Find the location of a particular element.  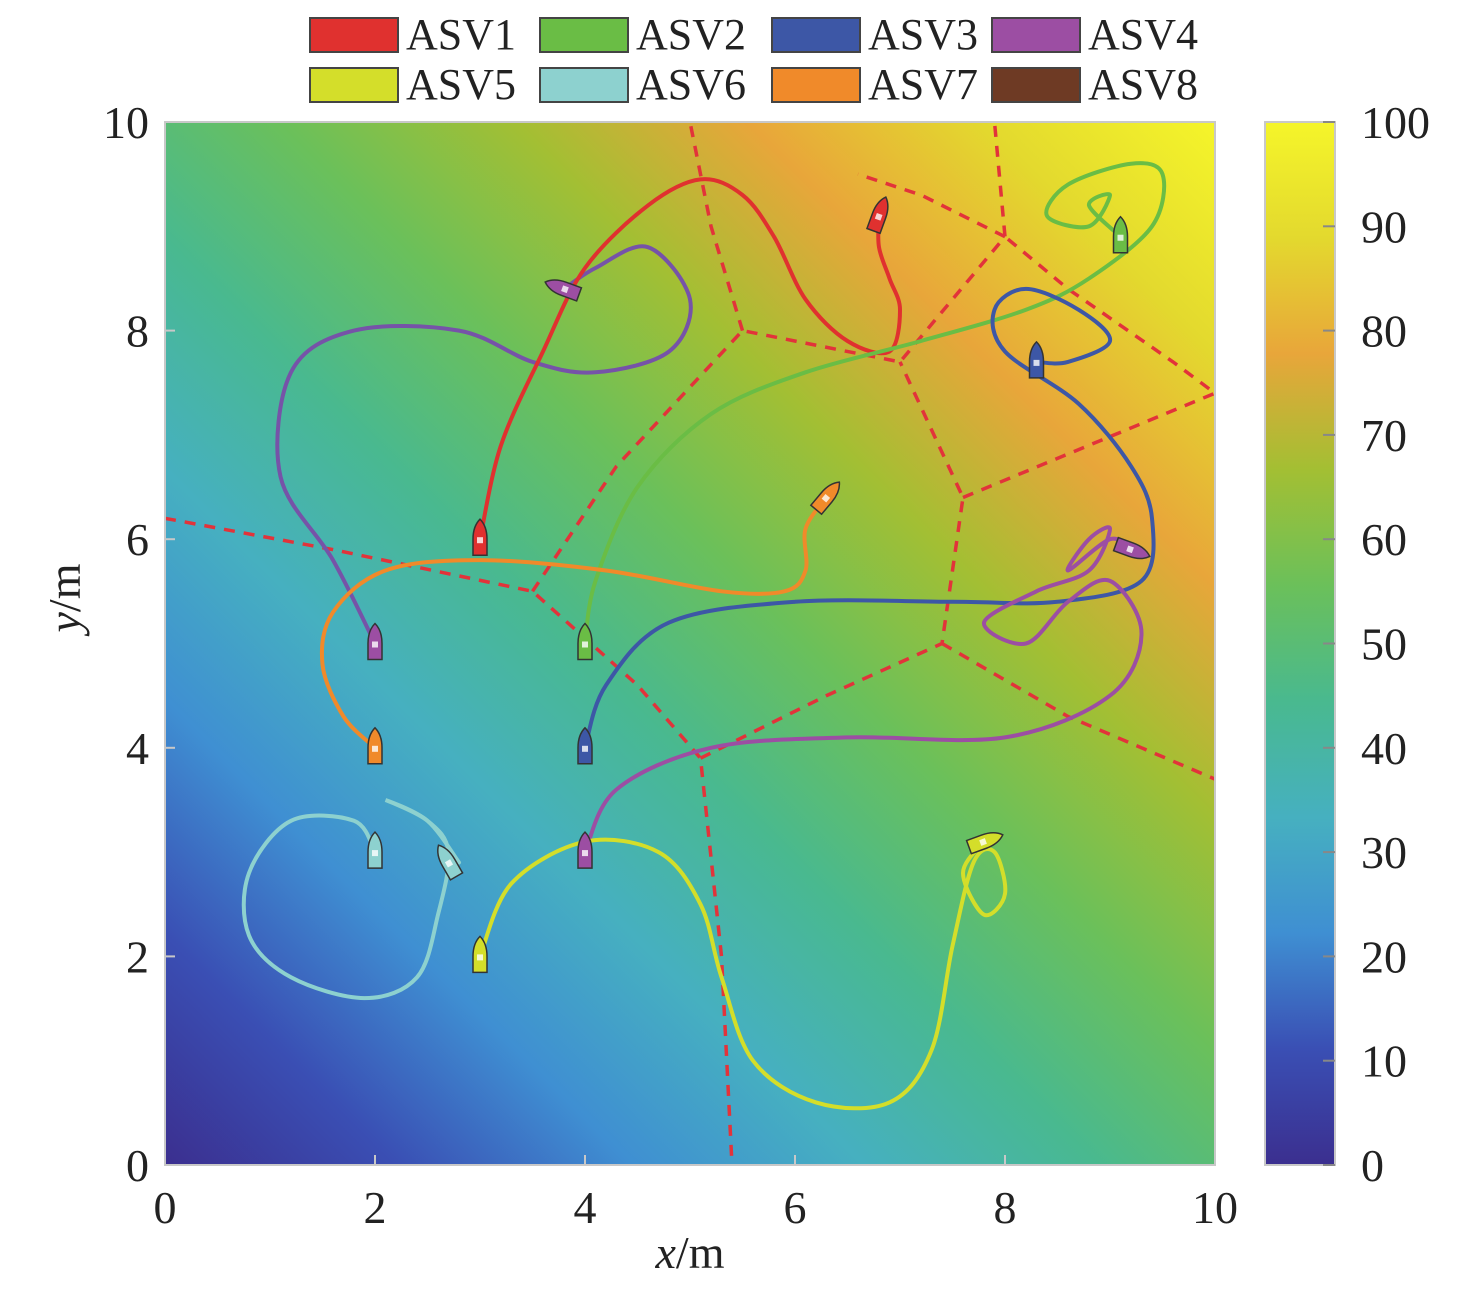

colorbar-ticks: 0 10 20 30 40 50 60 70 80 90 100 is located at coordinates (1376, 644).